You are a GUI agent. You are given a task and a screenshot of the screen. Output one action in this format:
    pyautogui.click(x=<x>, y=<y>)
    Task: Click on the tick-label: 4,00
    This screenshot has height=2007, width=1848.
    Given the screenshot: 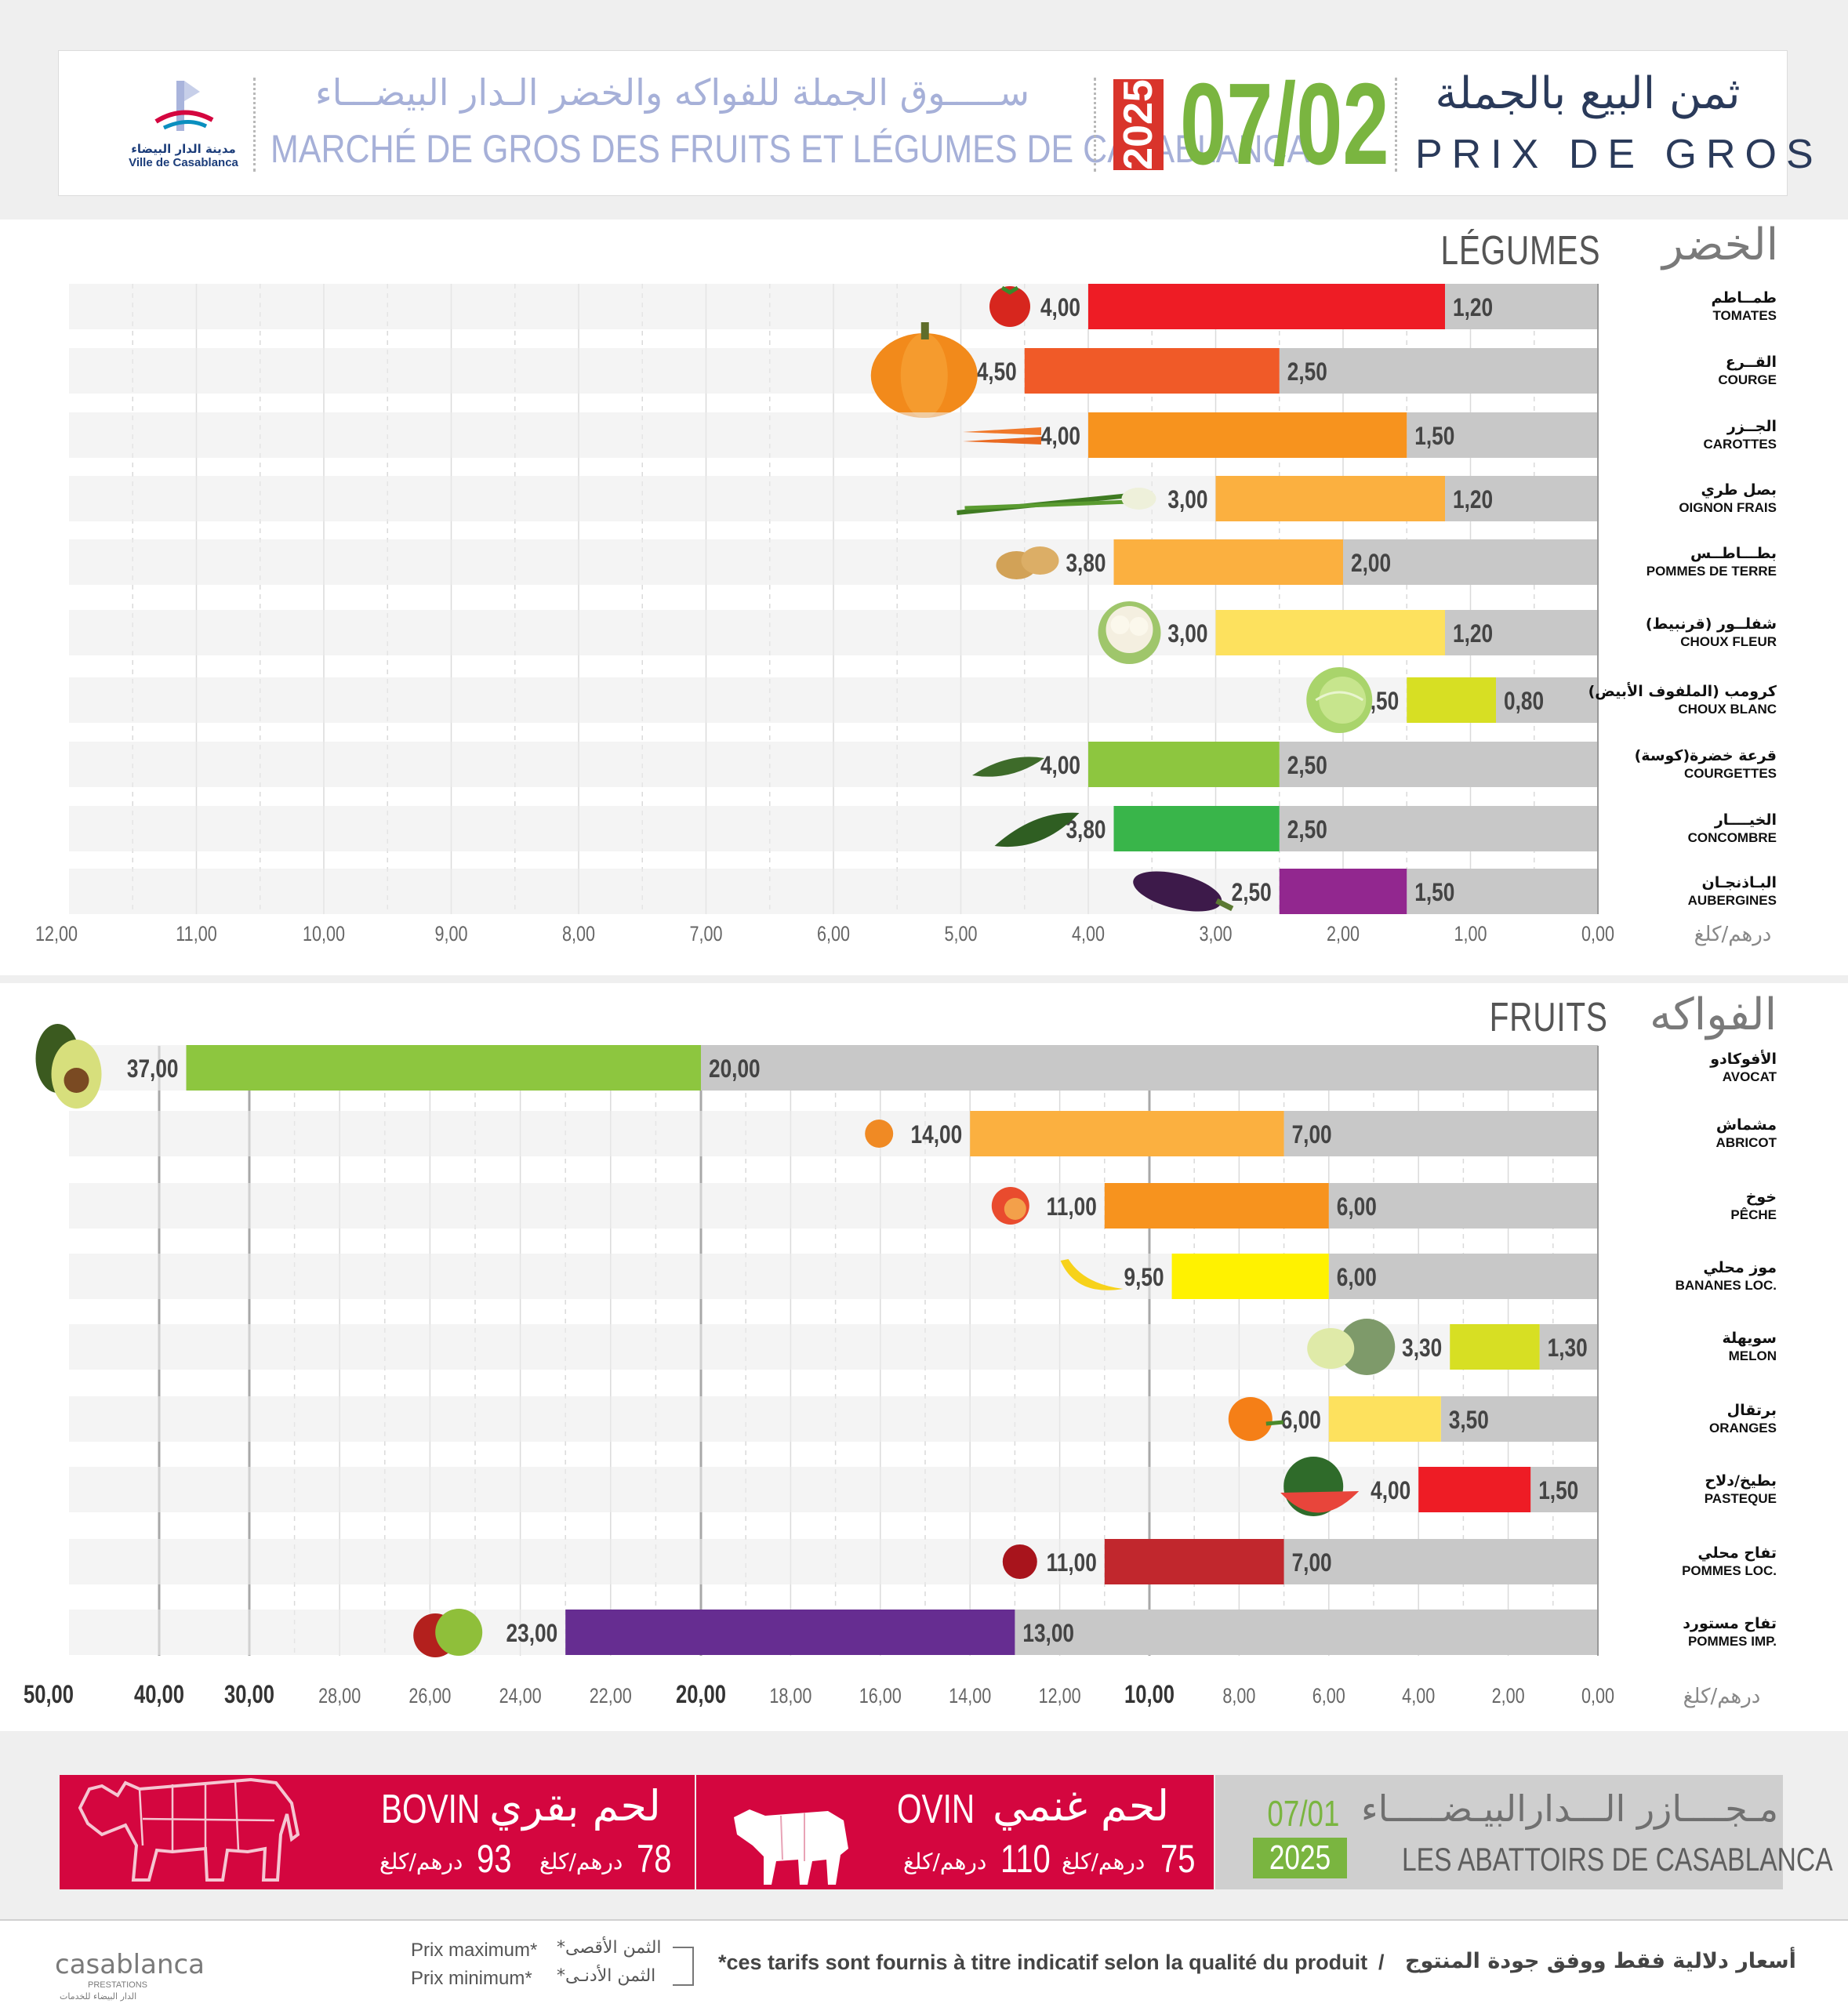 What is the action you would take?
    pyautogui.click(x=1088, y=934)
    